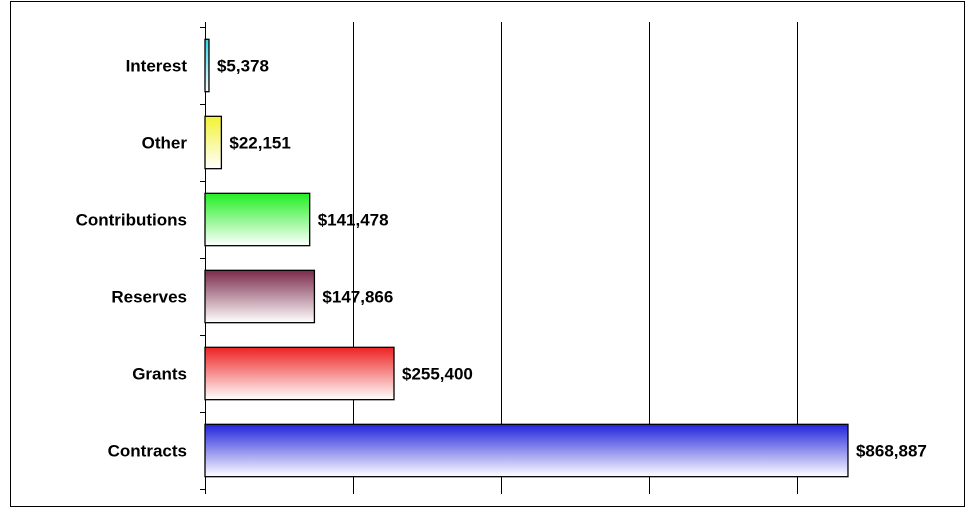  What do you see at coordinates (131, 220) in the screenshot?
I see `category-label: Contributions` at bounding box center [131, 220].